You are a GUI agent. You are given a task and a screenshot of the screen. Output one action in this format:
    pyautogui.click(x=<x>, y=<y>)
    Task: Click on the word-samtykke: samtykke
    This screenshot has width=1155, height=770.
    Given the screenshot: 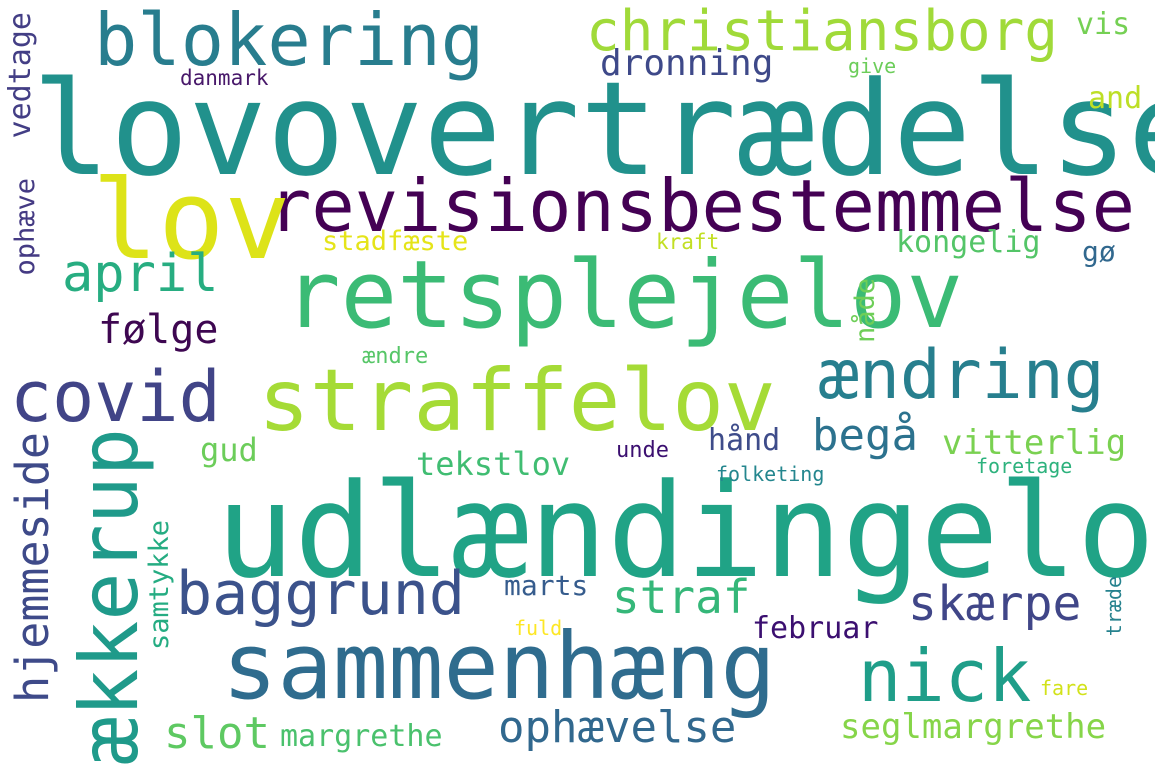 What is the action you would take?
    pyautogui.click(x=159, y=585)
    